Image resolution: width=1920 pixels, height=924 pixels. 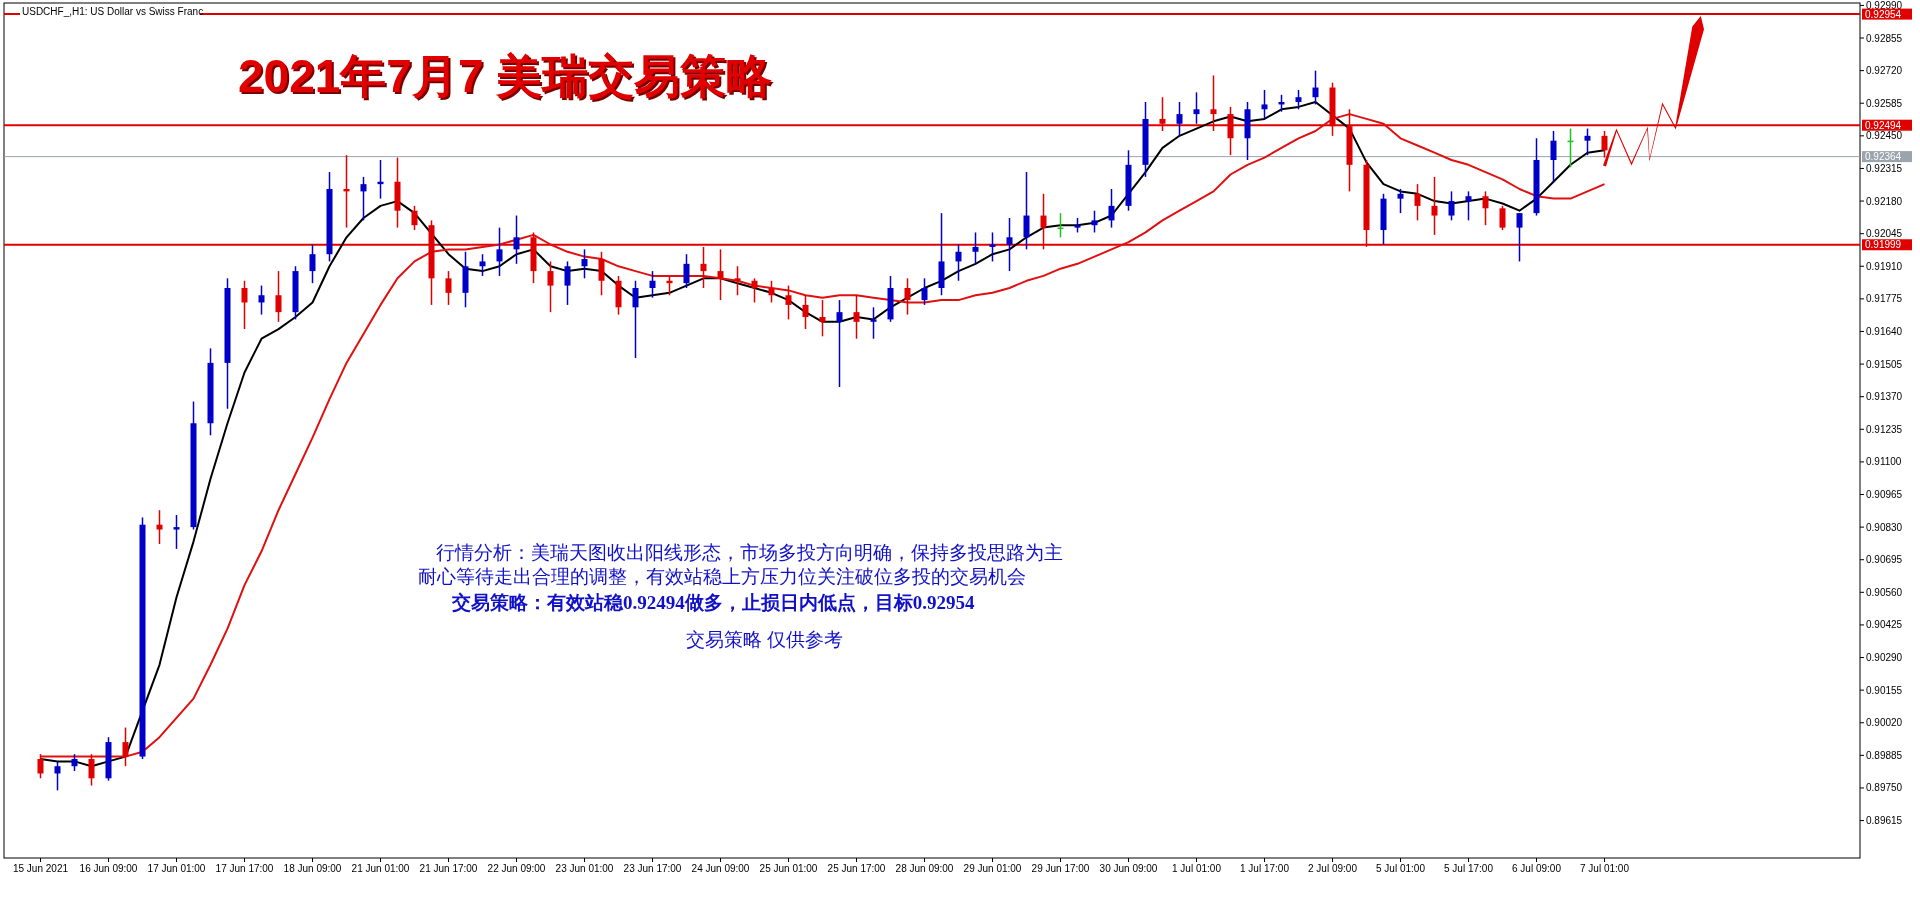 I want to click on x-tick-label: 18 Jun 09:00, so click(x=312, y=868).